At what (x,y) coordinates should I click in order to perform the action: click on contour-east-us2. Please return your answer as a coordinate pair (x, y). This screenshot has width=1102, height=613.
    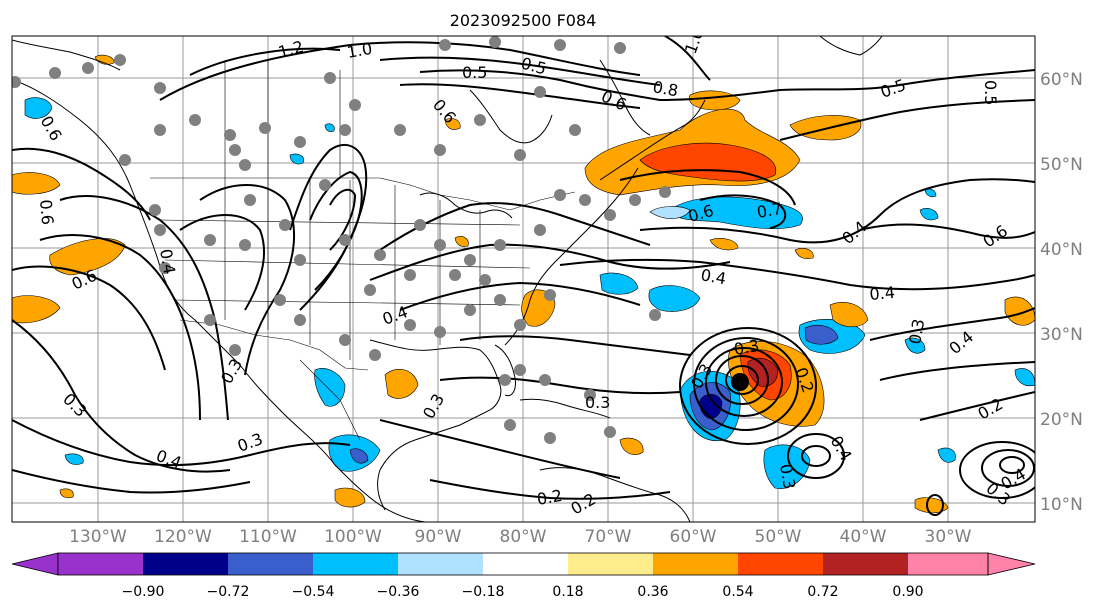
    Looking at the image, I should click on (550, 262).